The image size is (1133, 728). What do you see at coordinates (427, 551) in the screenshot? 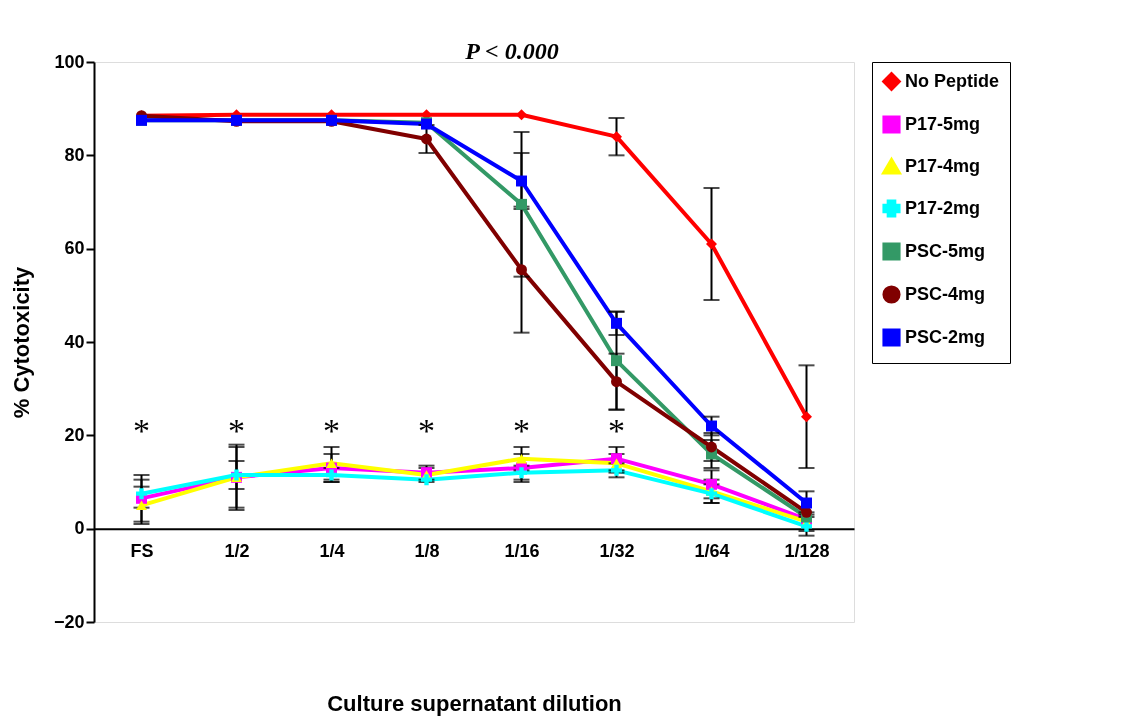
I see `x-tick-label: 1/8` at bounding box center [427, 551].